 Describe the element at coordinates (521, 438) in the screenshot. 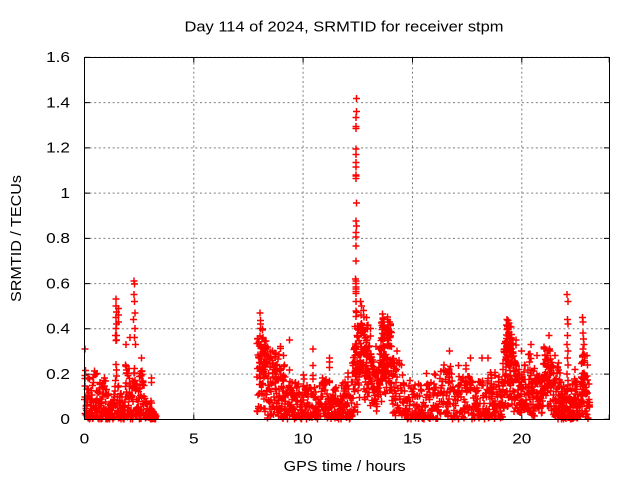

I see `svg-text: 20` at that location.